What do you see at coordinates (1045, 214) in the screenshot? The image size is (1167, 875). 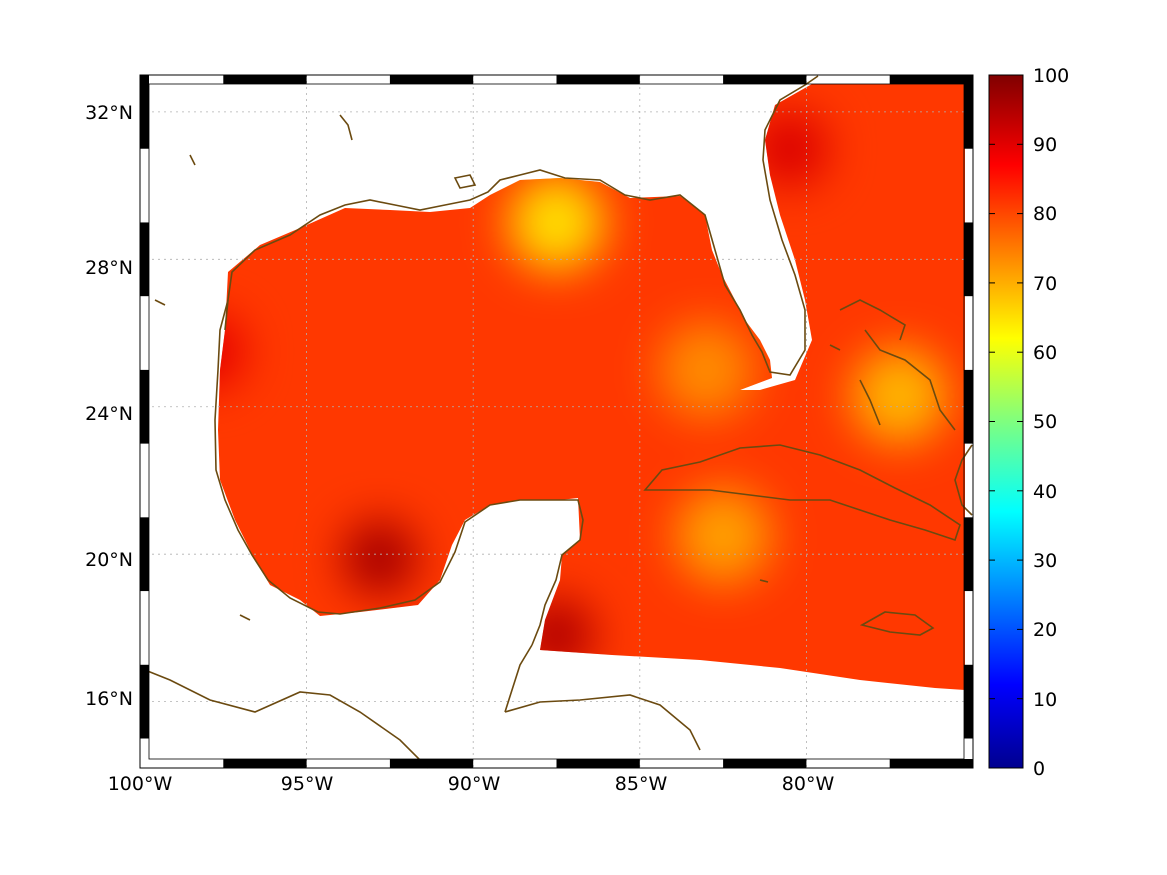 I see `colorbar-label: 80` at bounding box center [1045, 214].